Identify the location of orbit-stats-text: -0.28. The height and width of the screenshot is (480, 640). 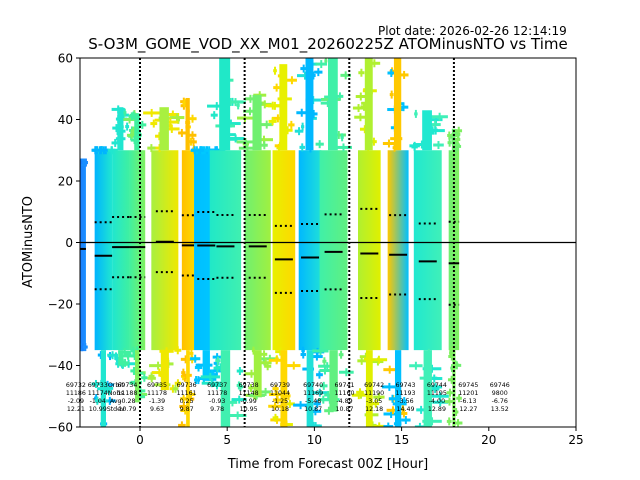
(127, 401).